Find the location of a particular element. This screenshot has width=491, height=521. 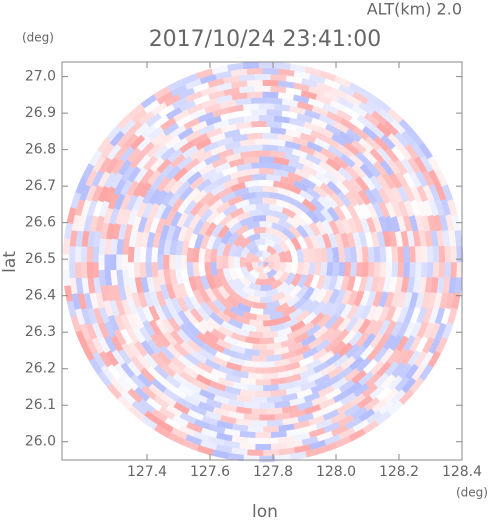

x-tick-label: 128.2 is located at coordinates (399, 472).